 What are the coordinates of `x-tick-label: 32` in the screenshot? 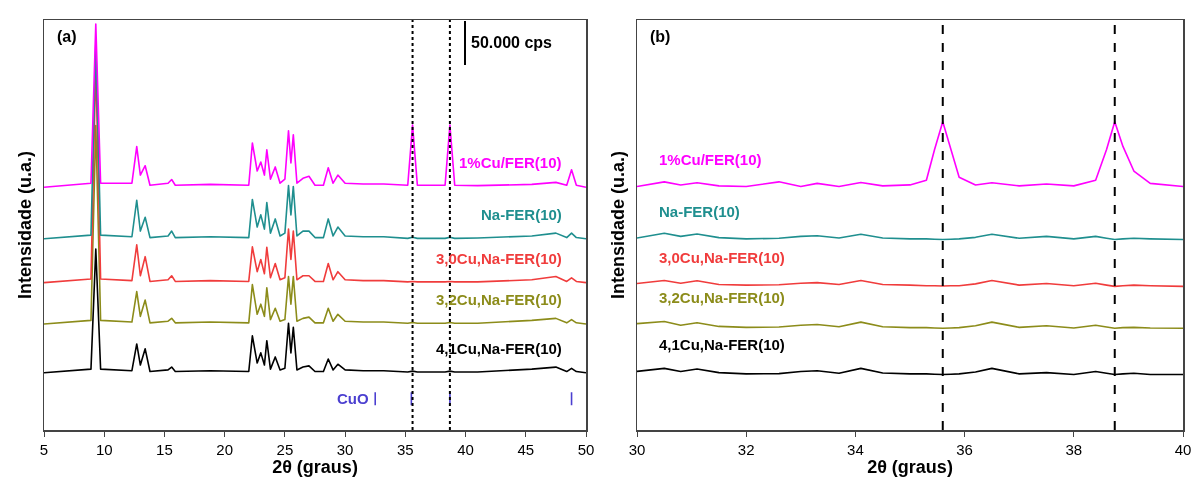 It's located at (746, 449).